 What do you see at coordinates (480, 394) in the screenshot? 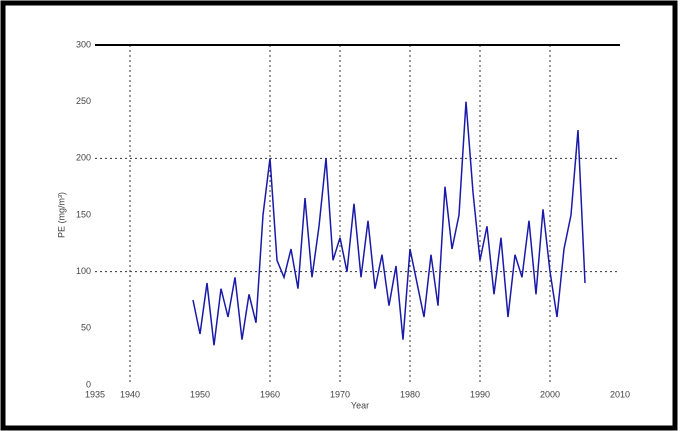
I see `x-tick-label: 1990` at bounding box center [480, 394].